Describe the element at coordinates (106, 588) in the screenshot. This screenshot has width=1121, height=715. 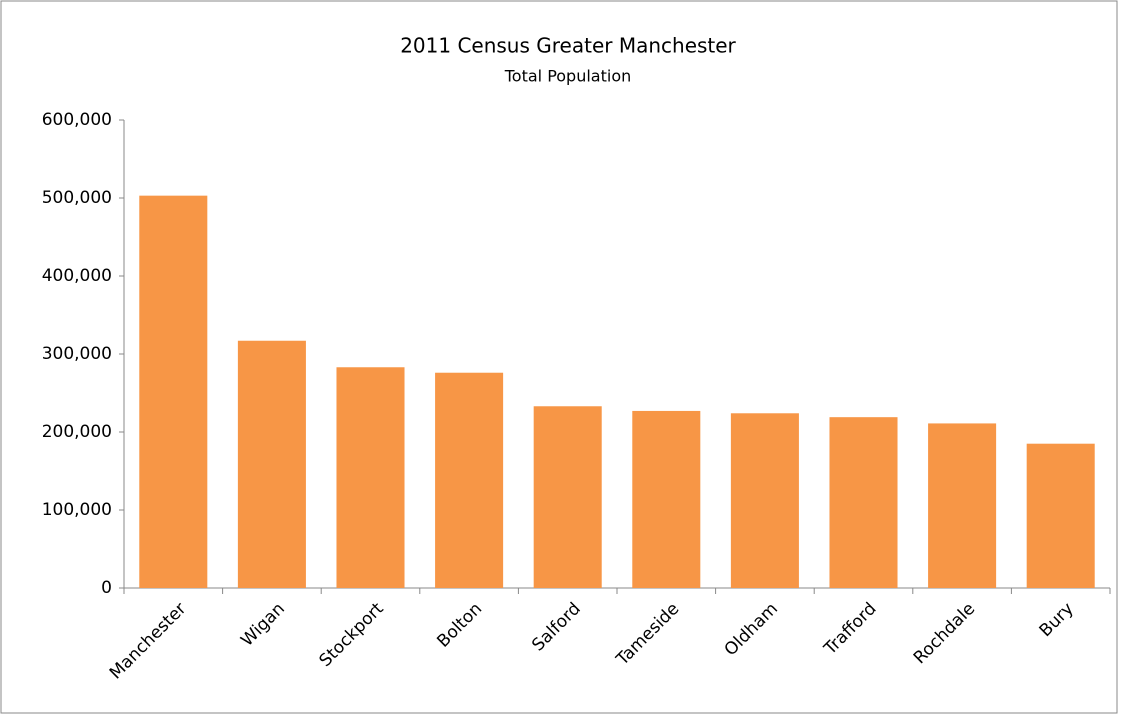
I see `y-tick-label: 0` at that location.